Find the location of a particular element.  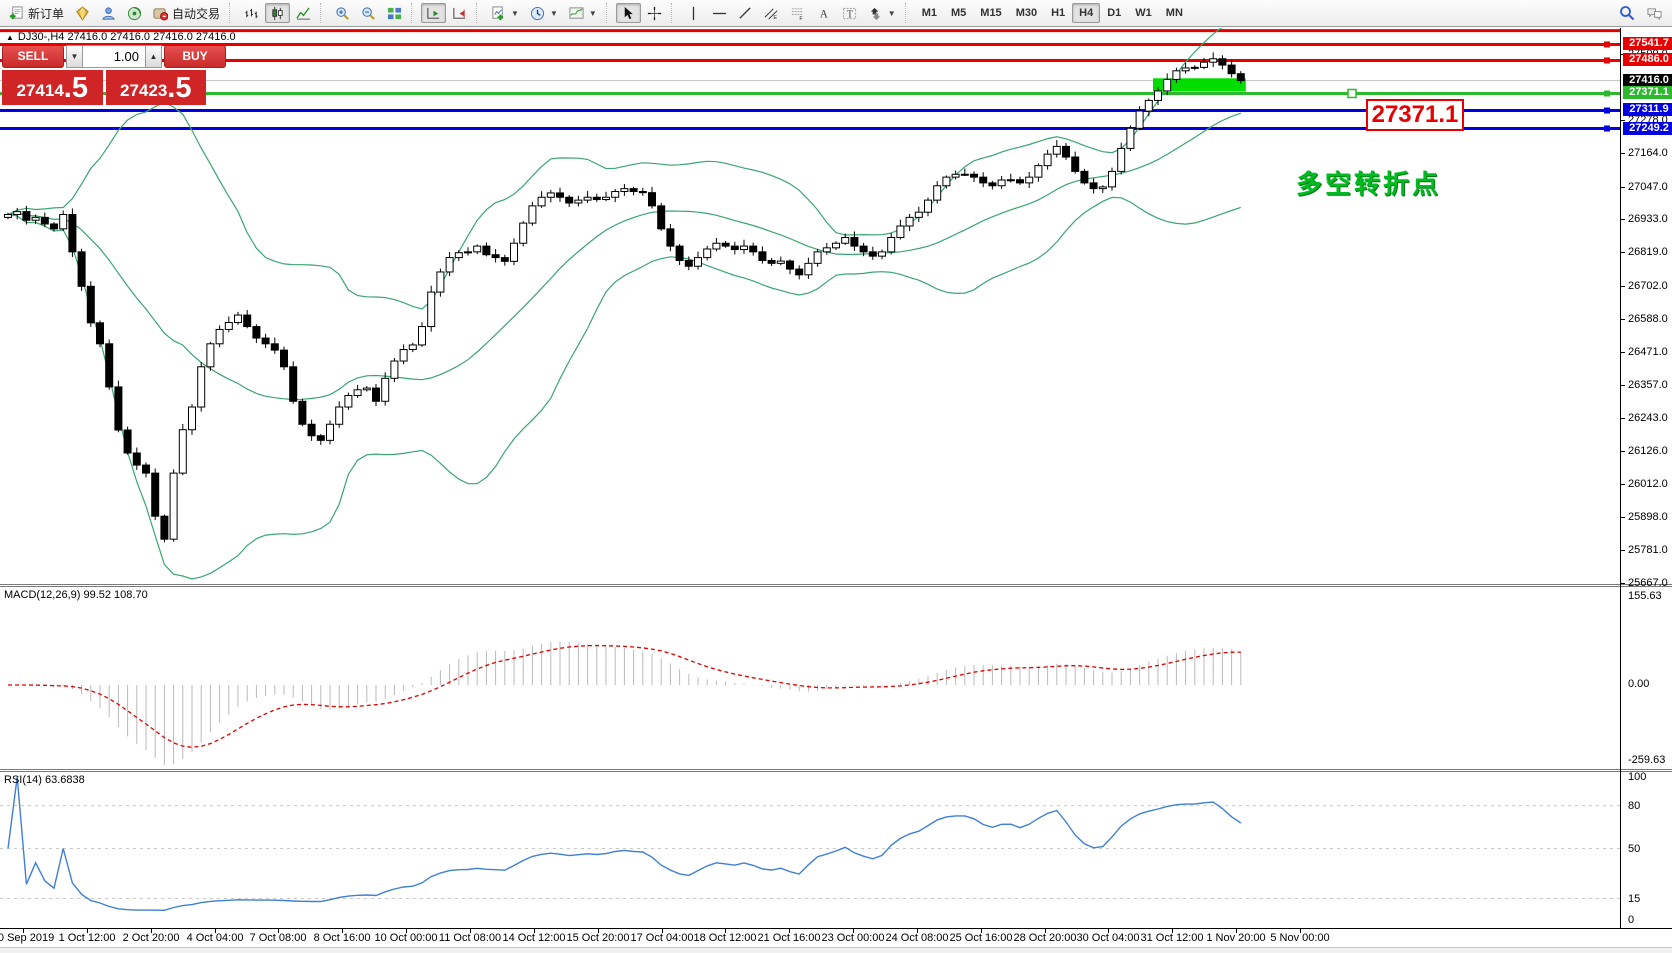

templates-button: ▼ is located at coordinates (583, 13).